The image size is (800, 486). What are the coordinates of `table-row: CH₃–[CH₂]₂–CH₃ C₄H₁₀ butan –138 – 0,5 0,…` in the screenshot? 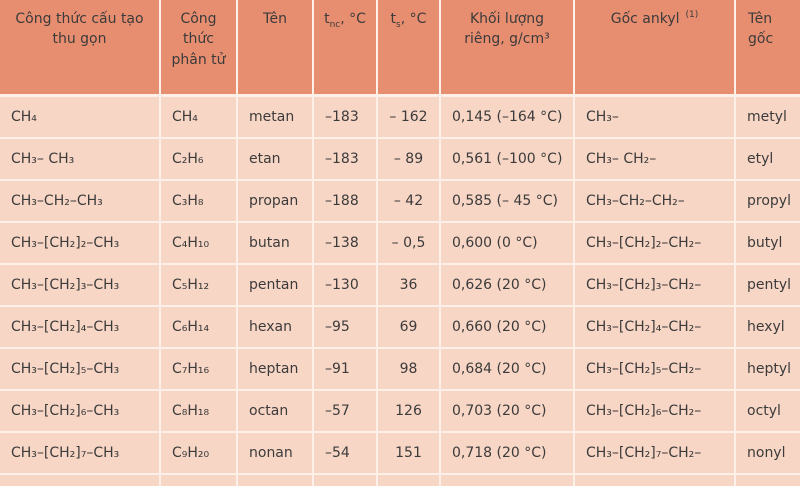 It's located at (400, 243).